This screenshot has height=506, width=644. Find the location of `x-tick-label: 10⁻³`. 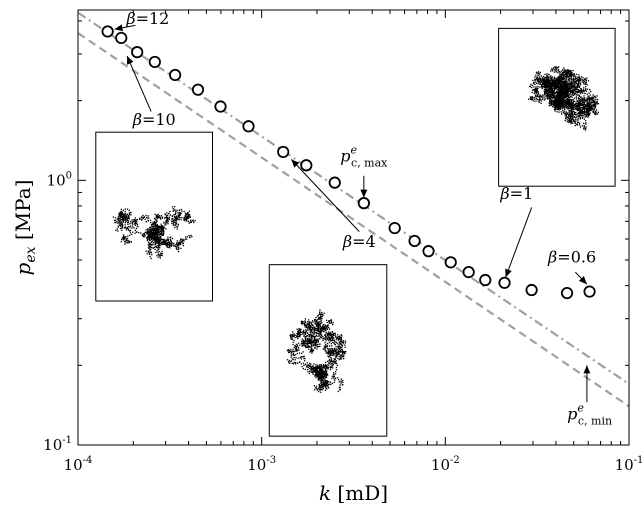

x-tick-label: 10⁻³ is located at coordinates (261, 464).